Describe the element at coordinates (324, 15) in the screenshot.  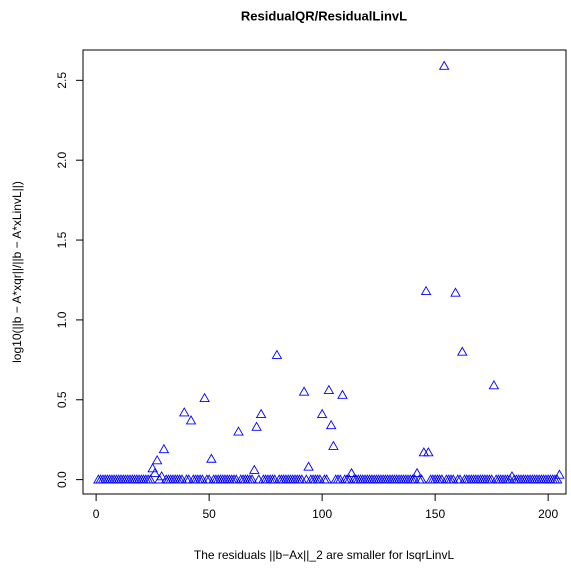
I see `chart-title: ResidualQR/ResidualLinvL` at that location.